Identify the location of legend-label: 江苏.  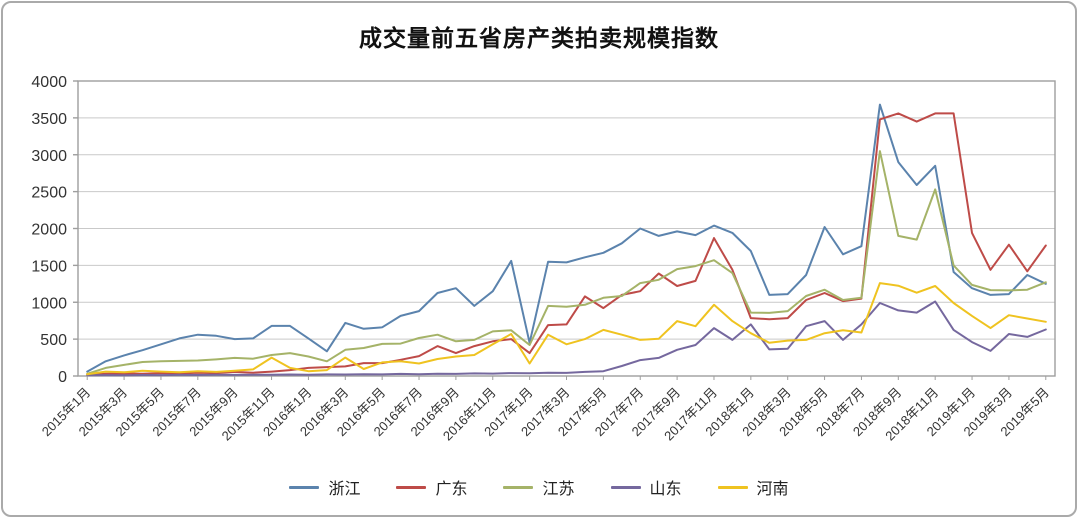
(558, 489).